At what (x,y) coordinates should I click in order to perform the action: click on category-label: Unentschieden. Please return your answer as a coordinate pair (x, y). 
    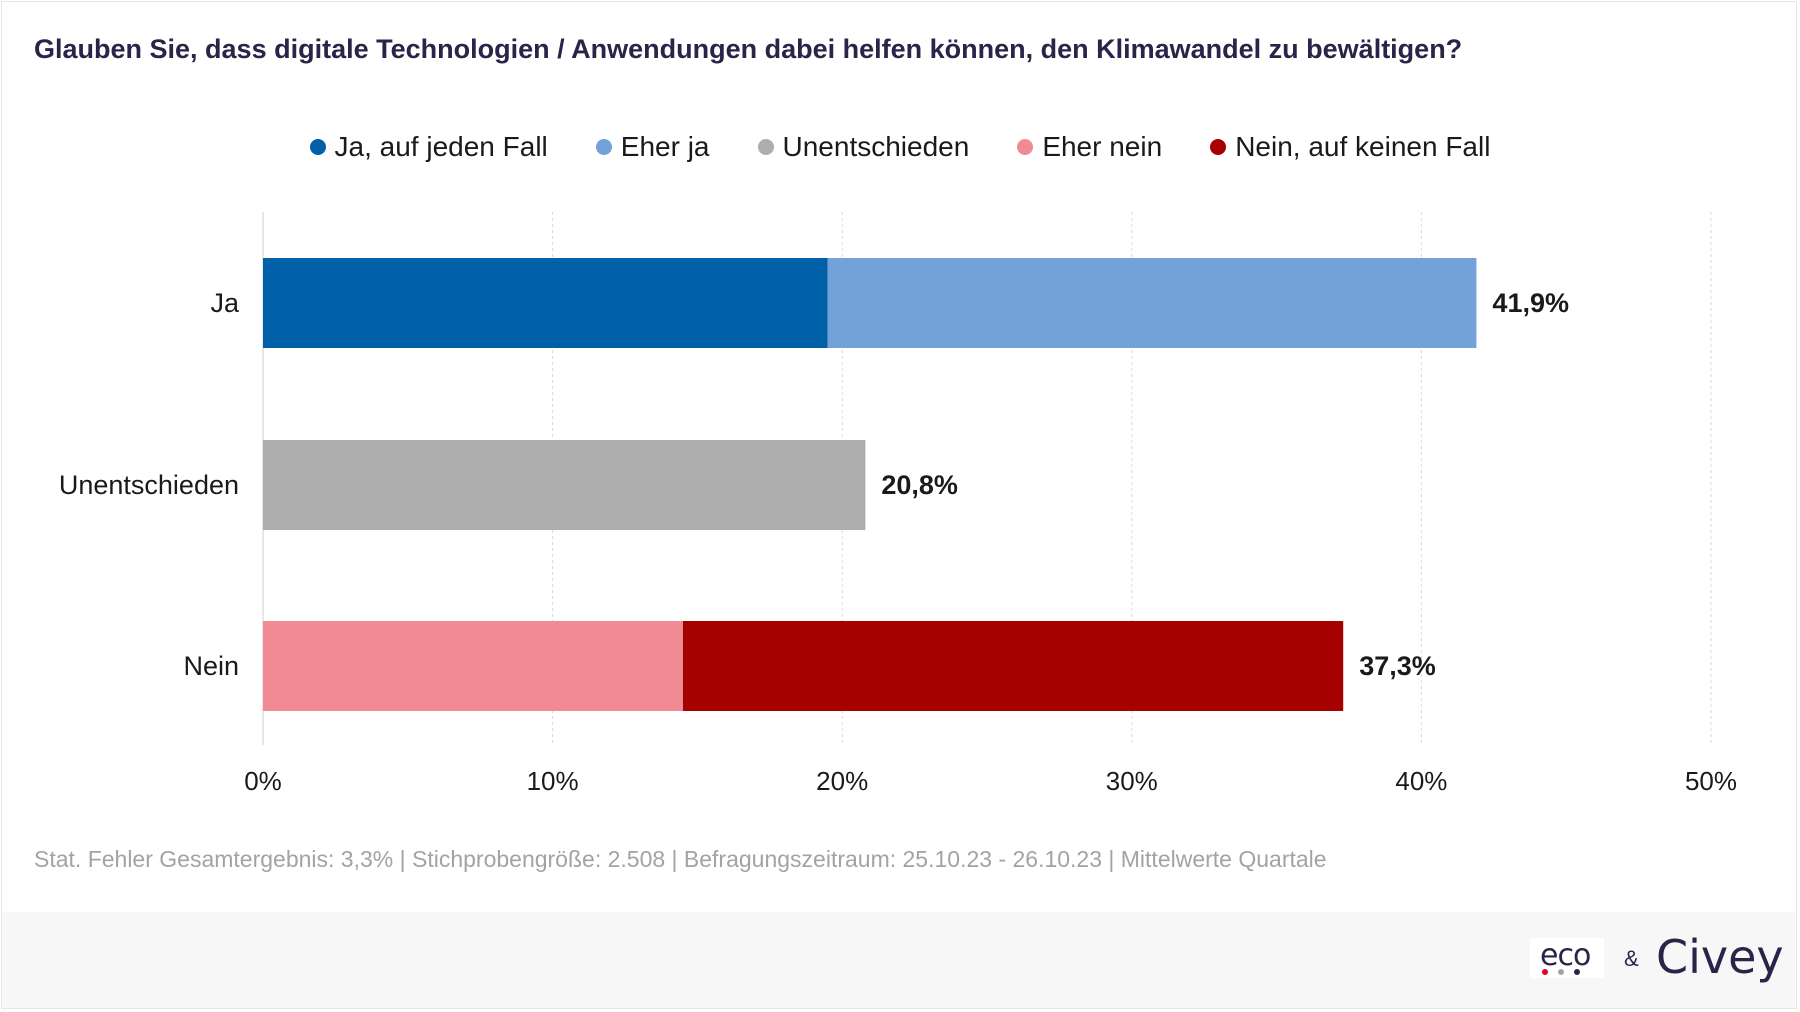
    Looking at the image, I should click on (149, 485).